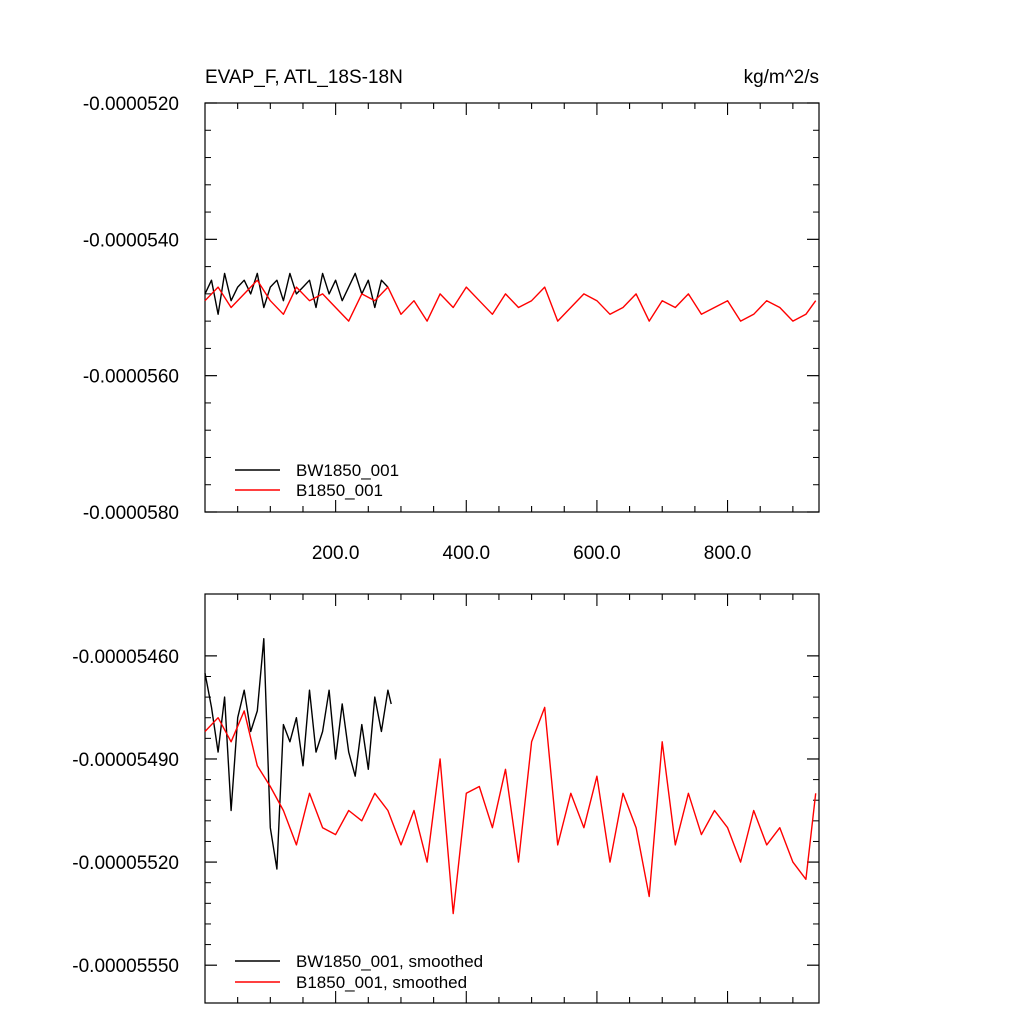 This screenshot has width=1024, height=1024. I want to click on bottom-ytick-label: -0.00005460, so click(125, 657).